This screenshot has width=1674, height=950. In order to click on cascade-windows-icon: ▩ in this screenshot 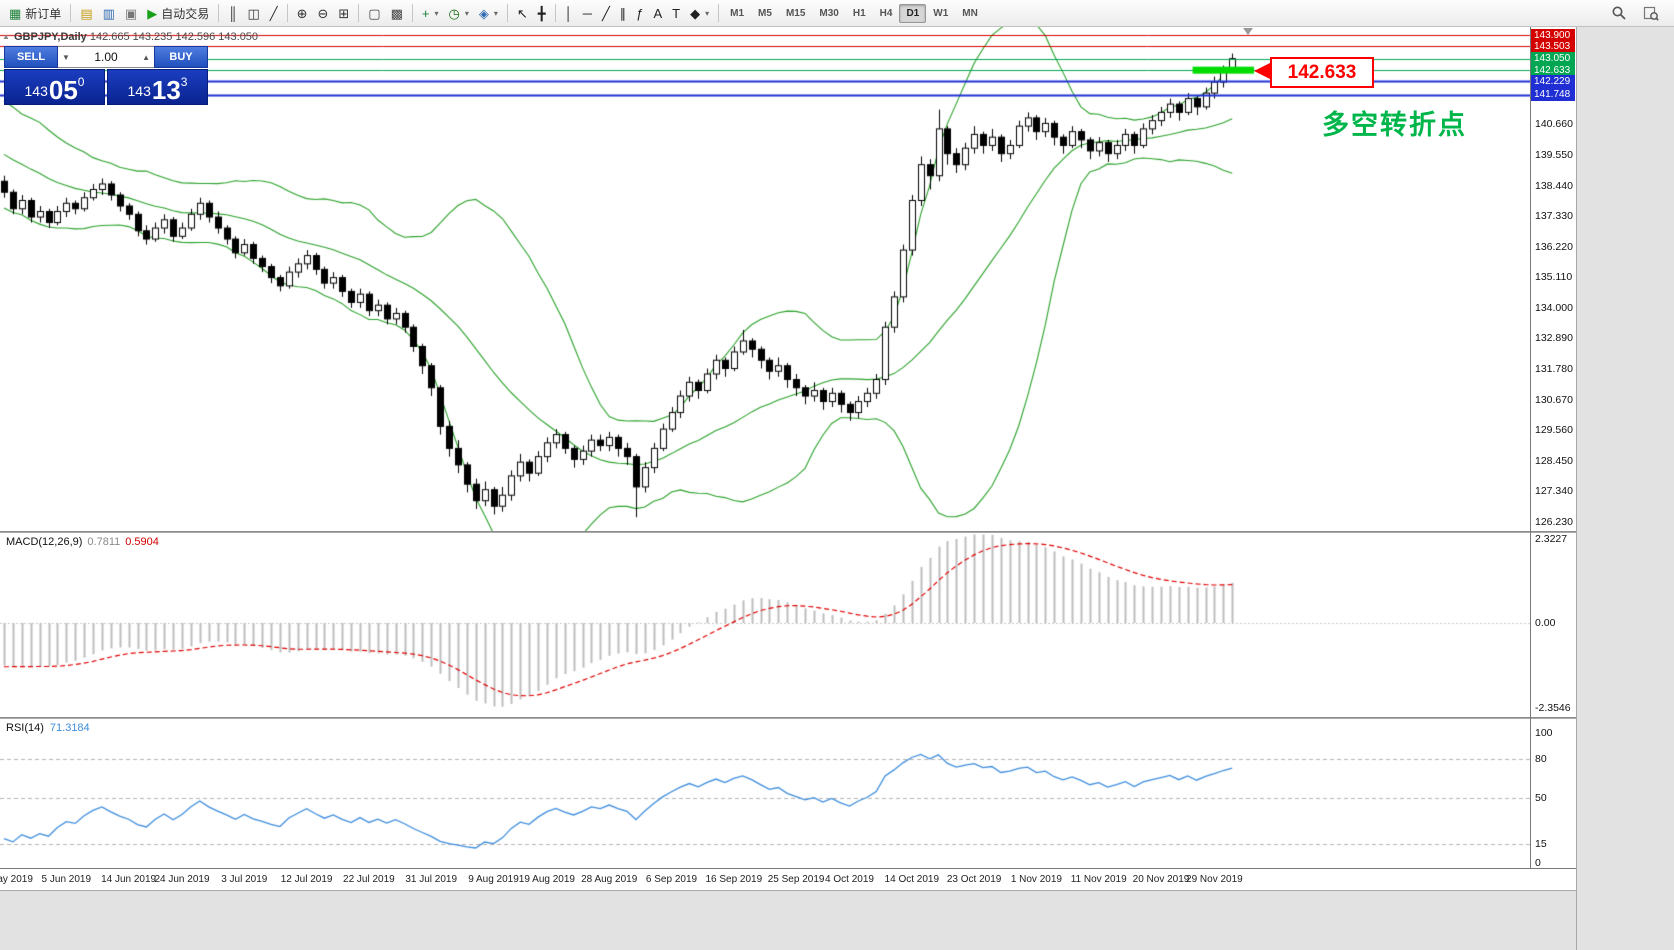, I will do `click(397, 13)`.